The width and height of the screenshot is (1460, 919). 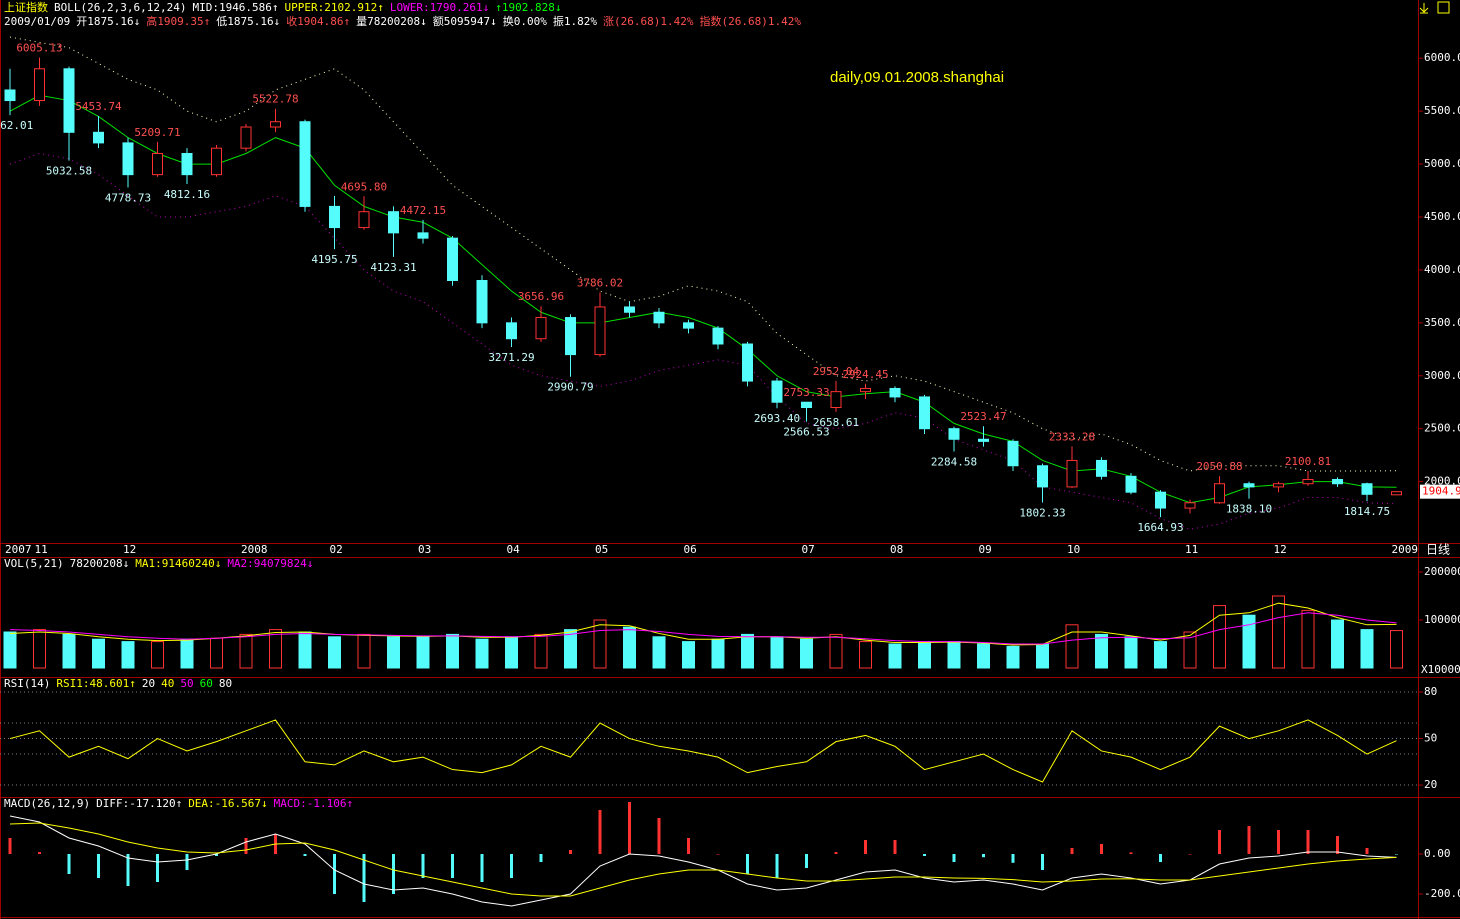 I want to click on y-tick-label: 200000, so click(x=1442, y=571).